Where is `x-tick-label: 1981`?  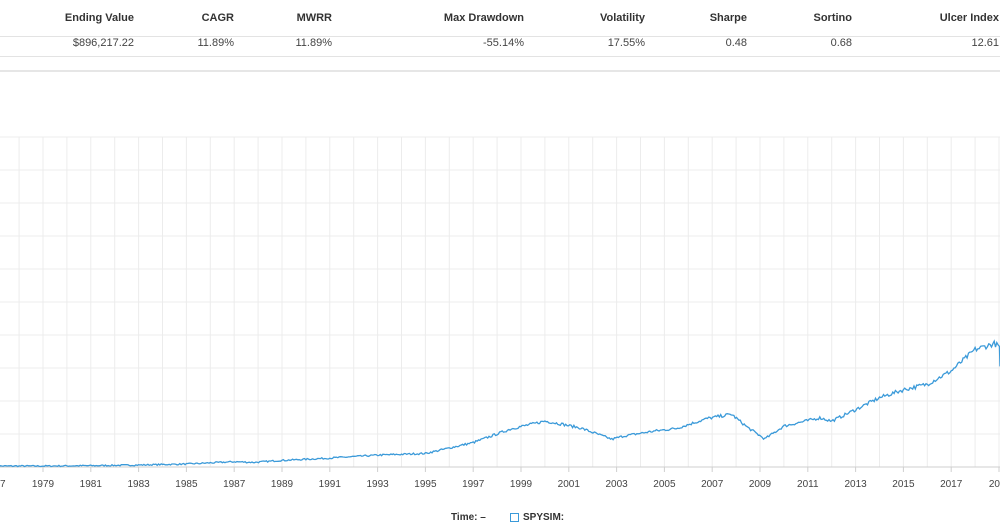 x-tick-label: 1981 is located at coordinates (91, 484).